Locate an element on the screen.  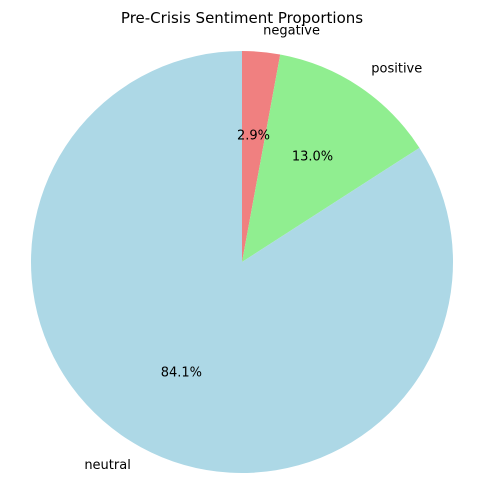
pct-label-neutral: 84.1% is located at coordinates (181, 373).